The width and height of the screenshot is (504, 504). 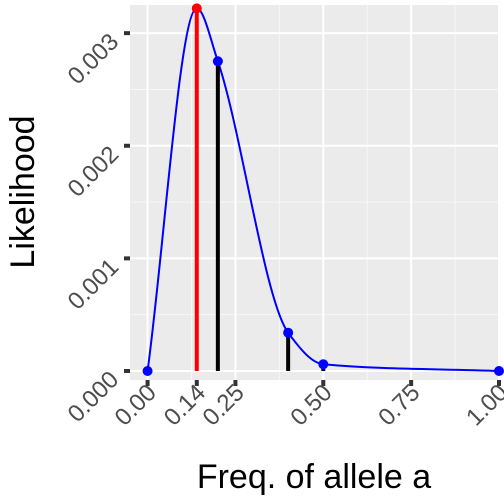 What do you see at coordinates (23, 191) in the screenshot?
I see `y-axis-title: Likelihood` at bounding box center [23, 191].